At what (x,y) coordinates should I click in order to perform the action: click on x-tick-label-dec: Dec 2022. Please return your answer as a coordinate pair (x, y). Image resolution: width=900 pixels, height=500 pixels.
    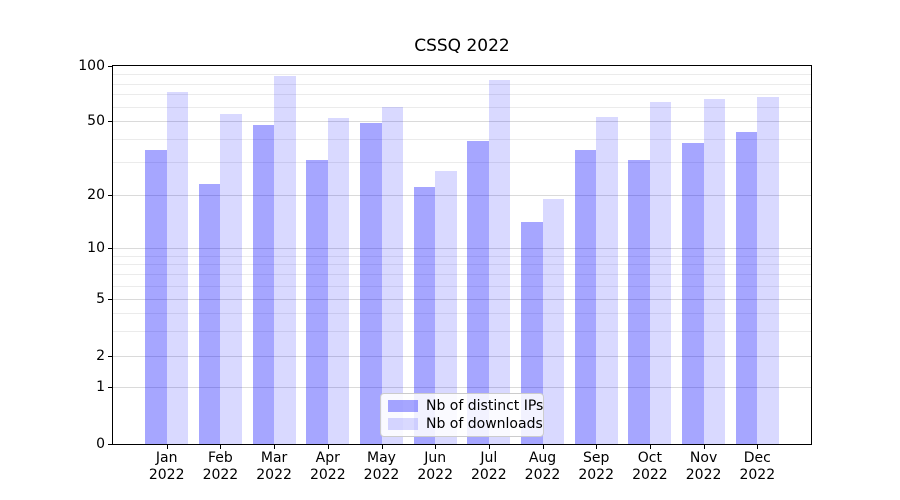
    Looking at the image, I should click on (757, 466).